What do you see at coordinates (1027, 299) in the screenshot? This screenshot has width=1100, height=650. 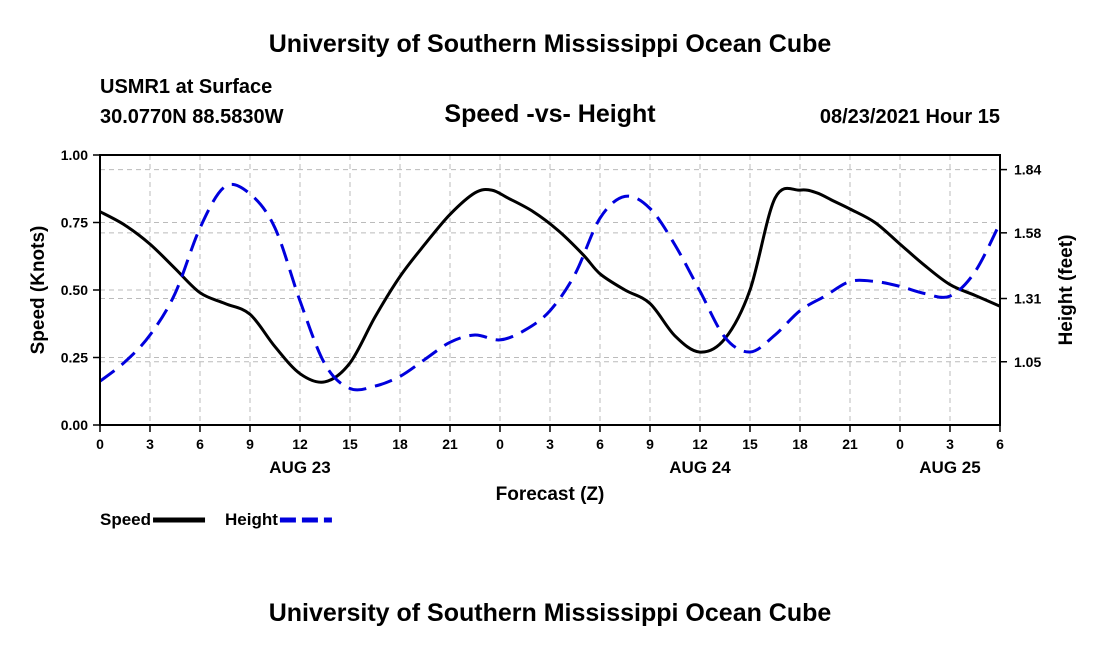 I see `y2-tick-label: 1.31` at bounding box center [1027, 299].